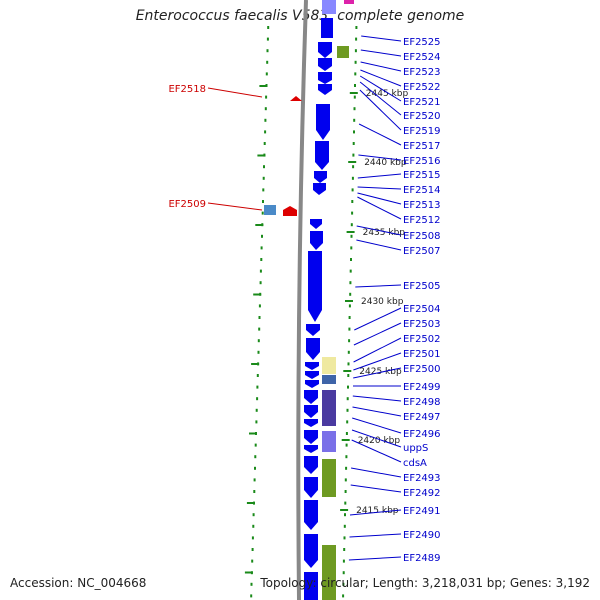  I want to click on gene-label: EF2515, so click(422, 175).